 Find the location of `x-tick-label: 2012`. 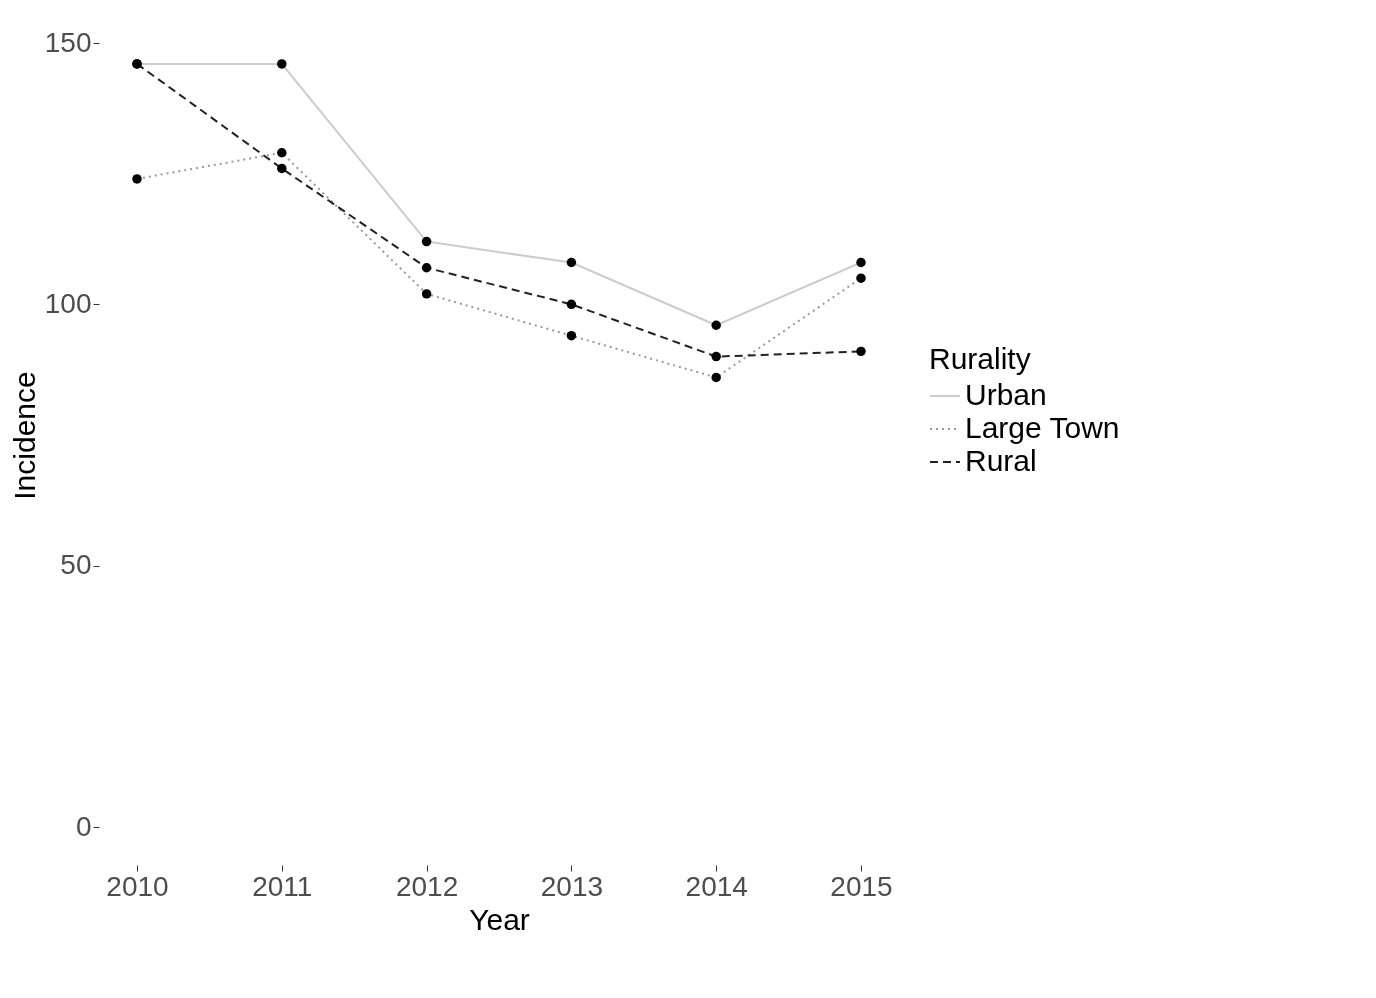

x-tick-label: 2012 is located at coordinates (427, 886).